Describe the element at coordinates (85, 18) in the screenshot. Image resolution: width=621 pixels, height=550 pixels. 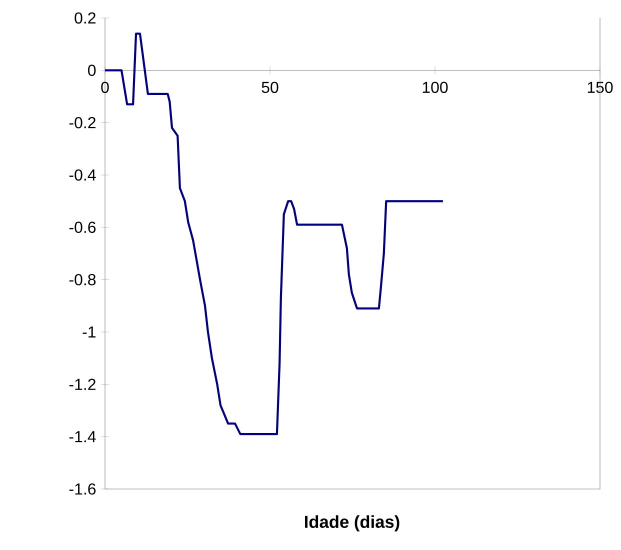
I see `y-tick-label: 0.2` at that location.